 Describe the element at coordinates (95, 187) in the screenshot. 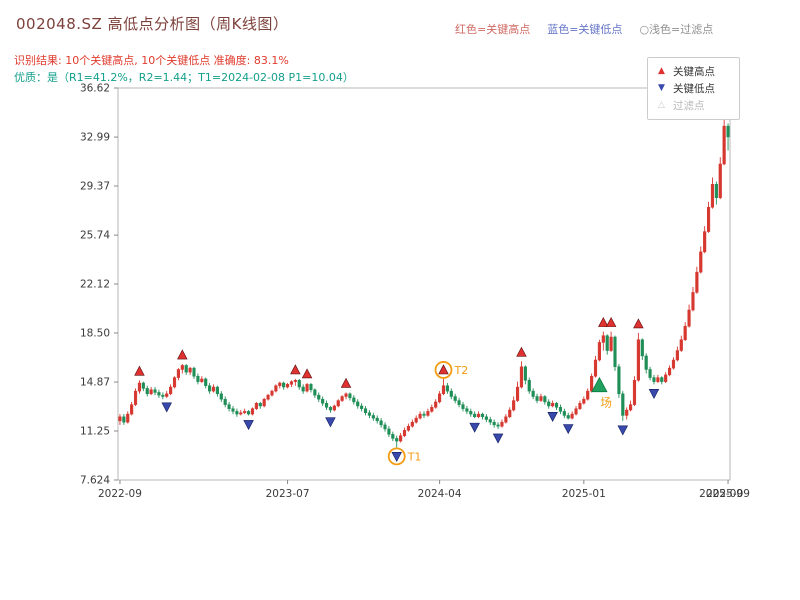

I see `y-tick-label: 29.37` at that location.